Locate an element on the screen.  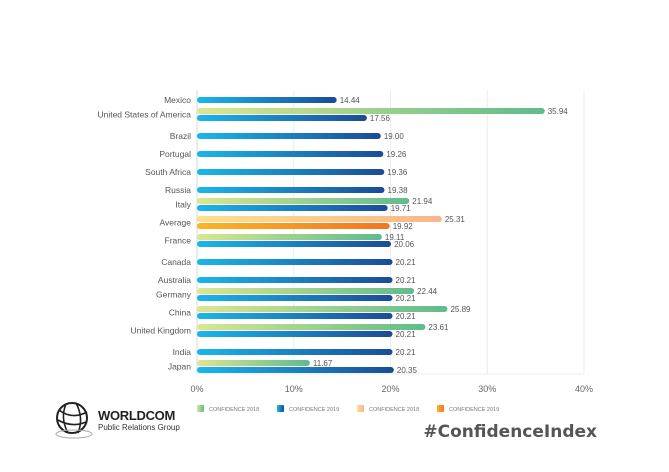
data-label: 19.26 is located at coordinates (396, 154).